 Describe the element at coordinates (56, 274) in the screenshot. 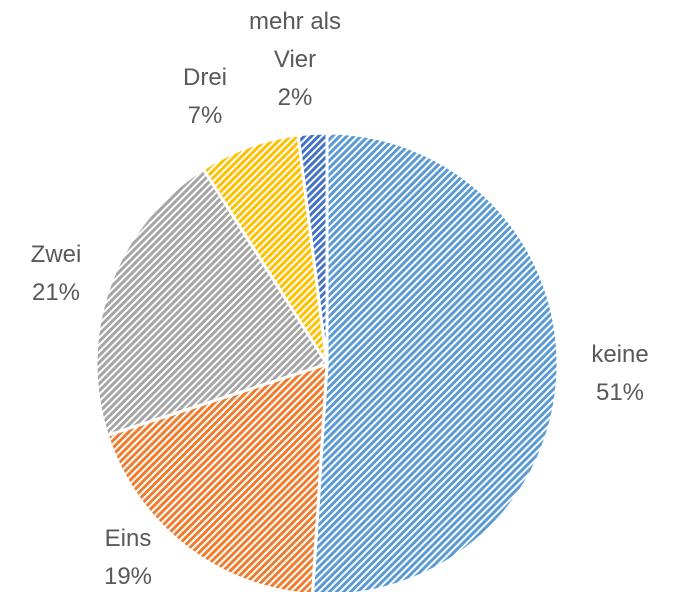

I see `data-label: Zwei 21%` at that location.